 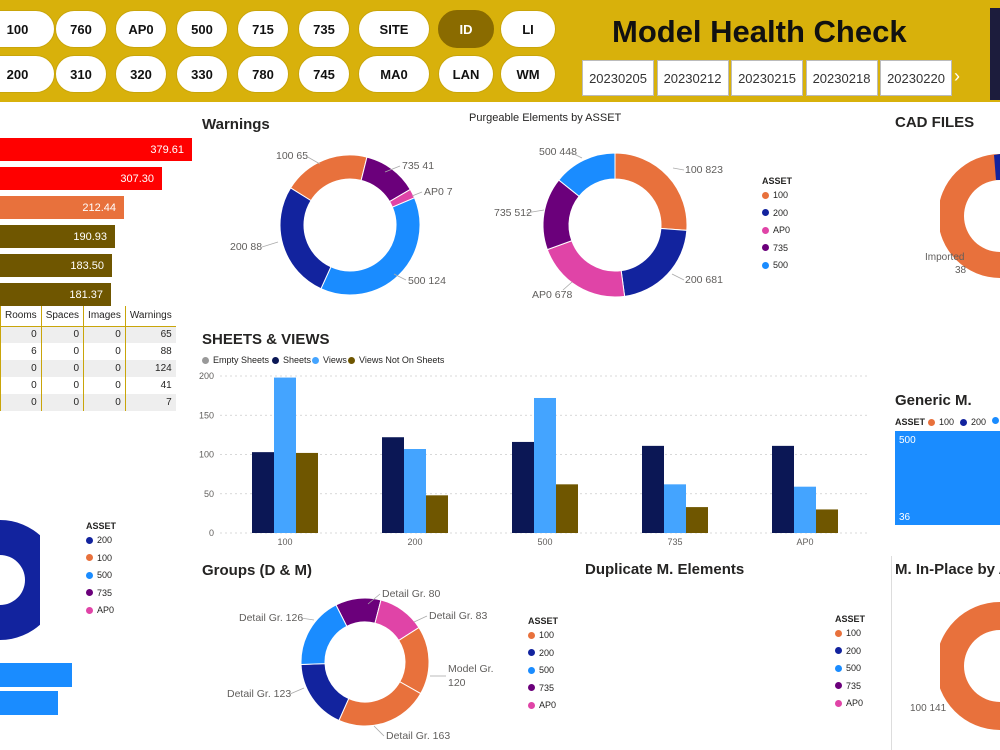 What do you see at coordinates (418, 166) in the screenshot?
I see `data-label: 735 41` at bounding box center [418, 166].